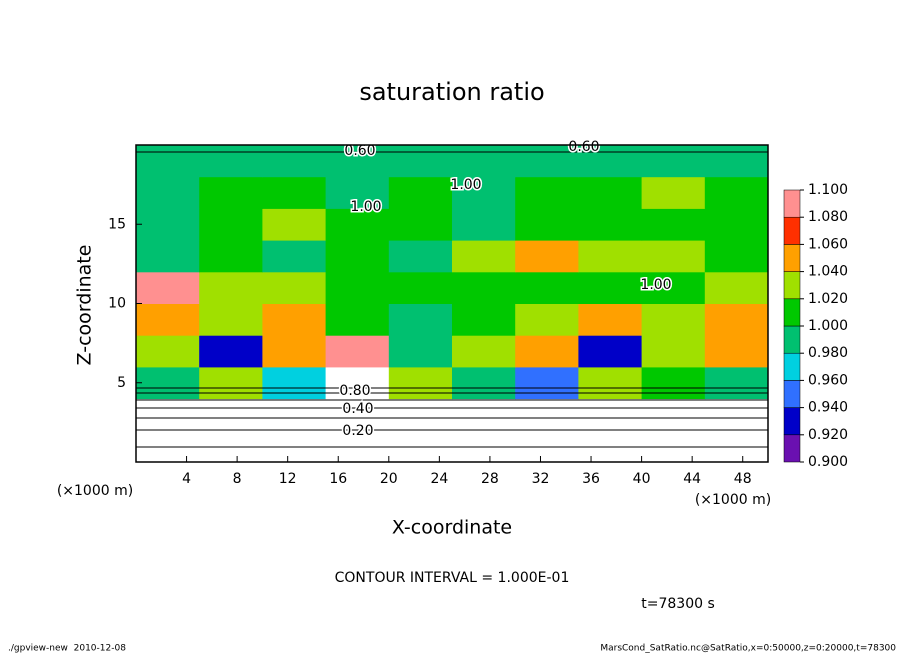 The image size is (904, 654). What do you see at coordinates (743, 479) in the screenshot?
I see `x-tick-label: 48` at bounding box center [743, 479].